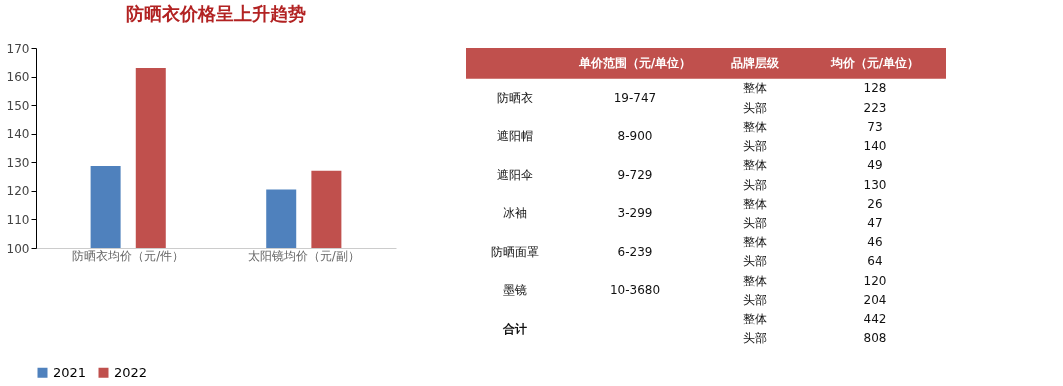 Image resolution: width=1063 pixels, height=386 pixels. I want to click on y-tick-label: 120, so click(18, 191).